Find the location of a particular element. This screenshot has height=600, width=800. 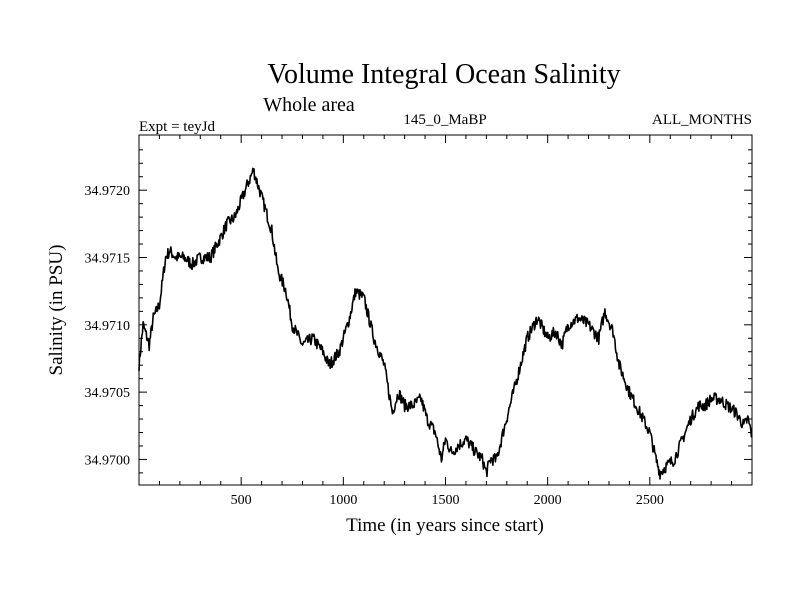

months-label: ALL_MONTHS is located at coordinates (702, 120).